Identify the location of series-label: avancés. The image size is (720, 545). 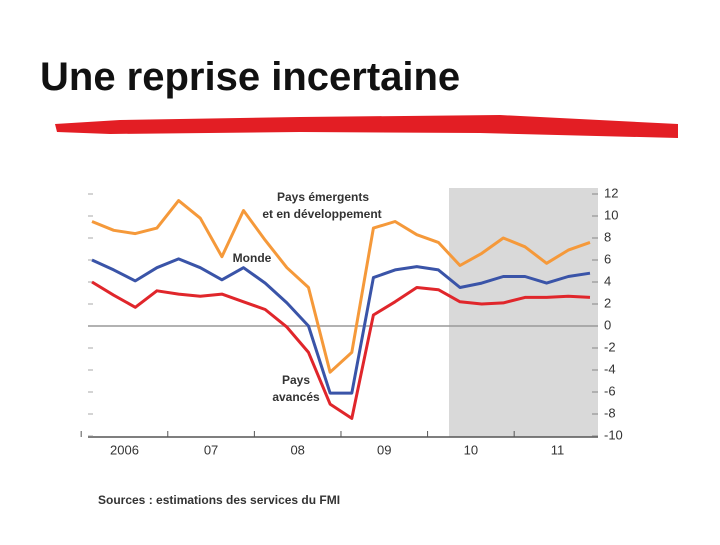
(296, 397).